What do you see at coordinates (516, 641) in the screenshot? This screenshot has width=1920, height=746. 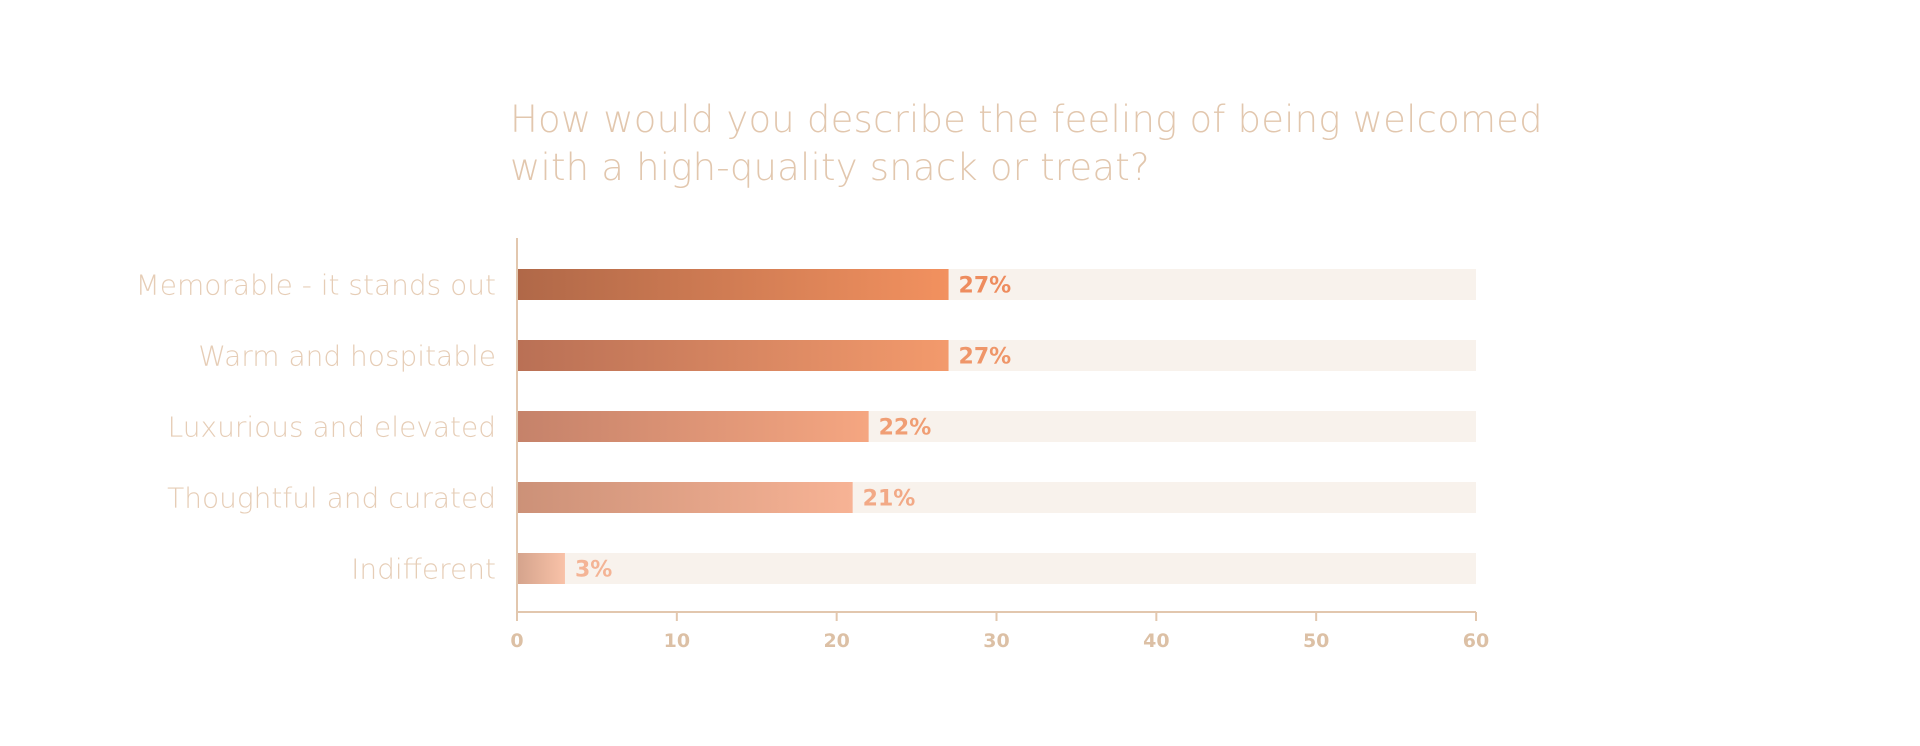 I see `x-tick-label: 0` at bounding box center [516, 641].